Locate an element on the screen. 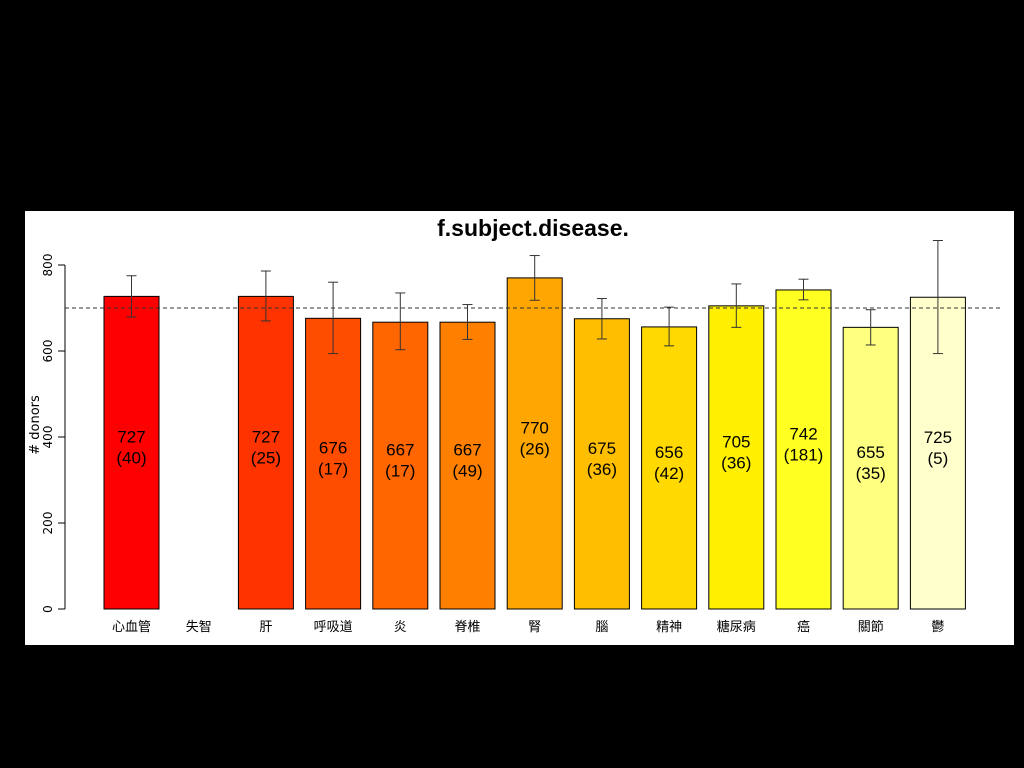 This screenshot has width=1024, height=768. bar-value-label: 742 is located at coordinates (803, 433).